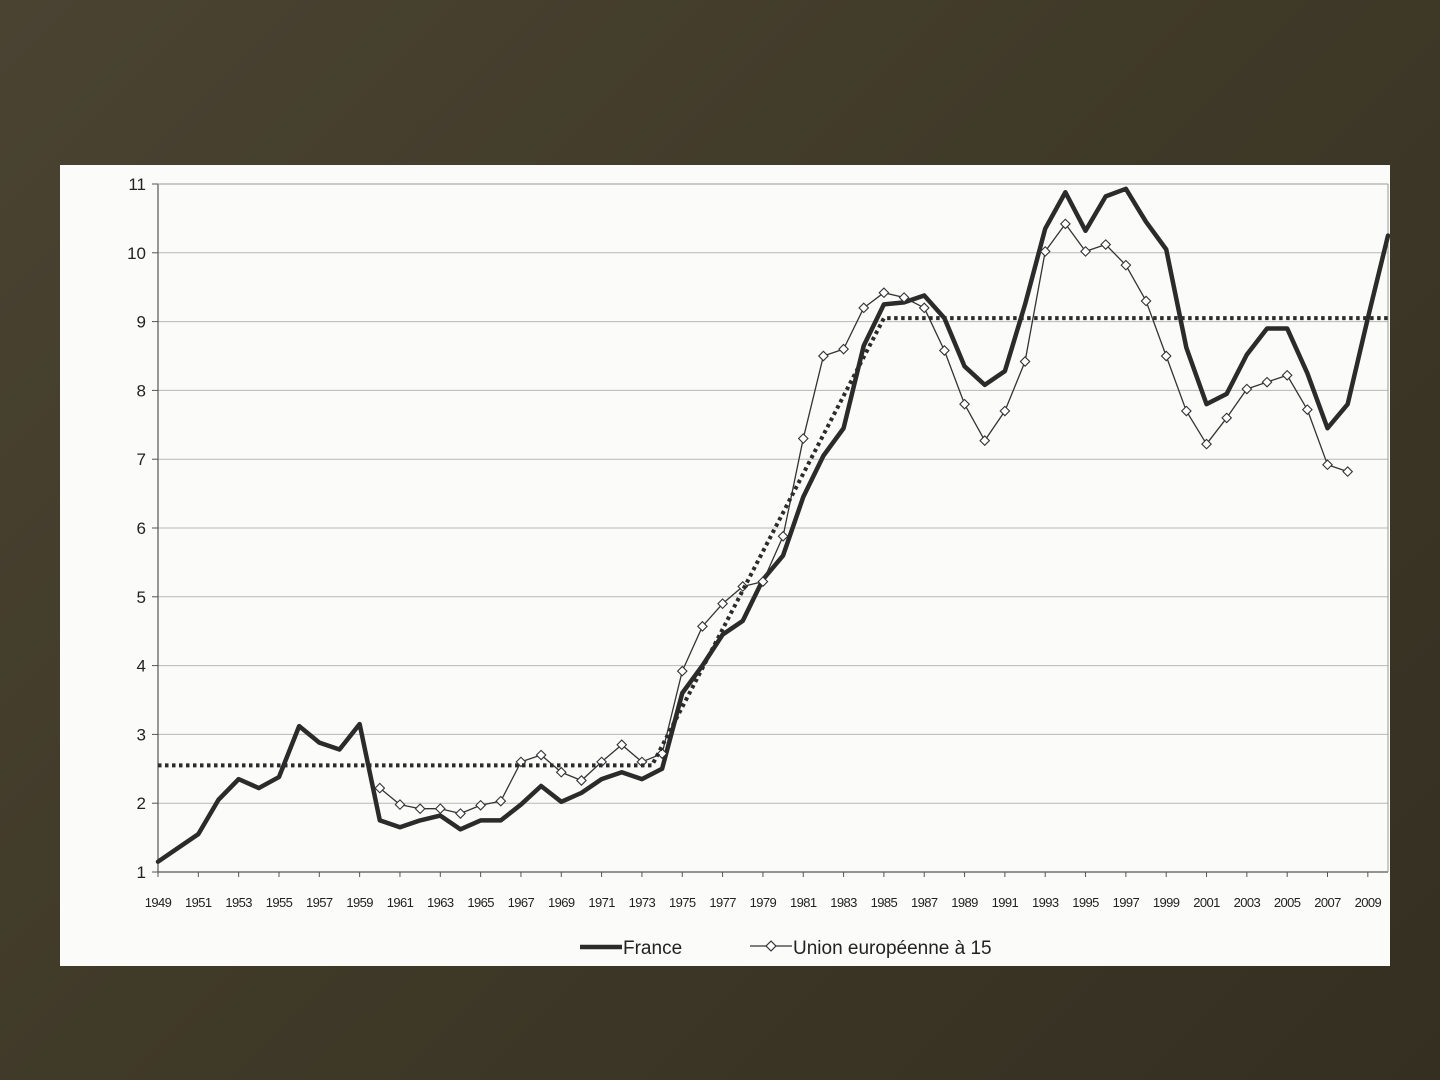 This screenshot has height=1080, width=1440. What do you see at coordinates (279, 902) in the screenshot?
I see `x-tick-label: 1955` at bounding box center [279, 902].